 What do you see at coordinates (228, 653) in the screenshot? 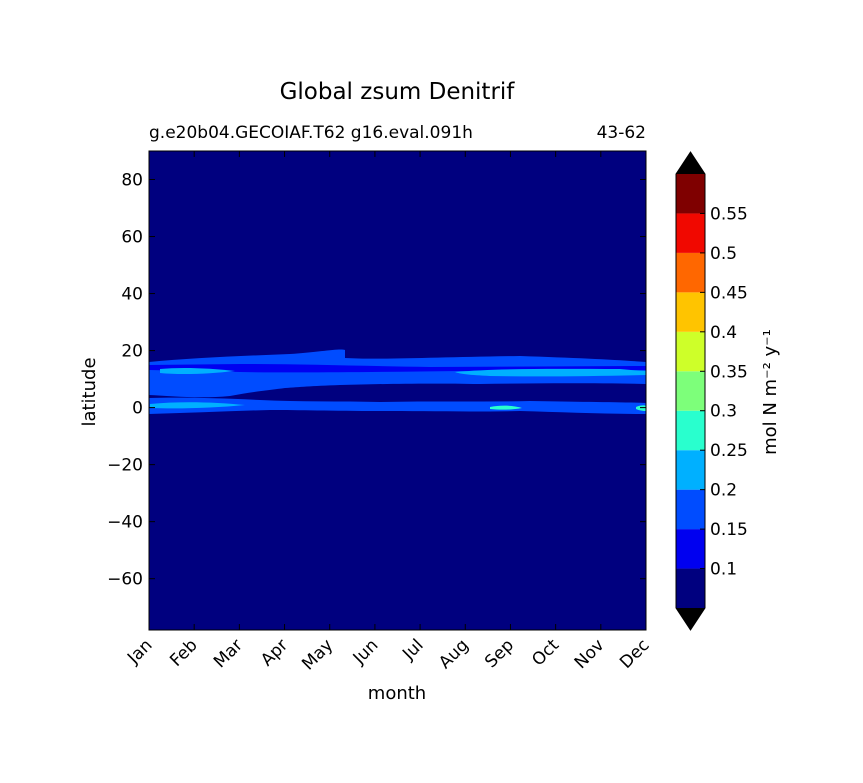
I see `x-tick-label: Mar` at bounding box center [228, 653].